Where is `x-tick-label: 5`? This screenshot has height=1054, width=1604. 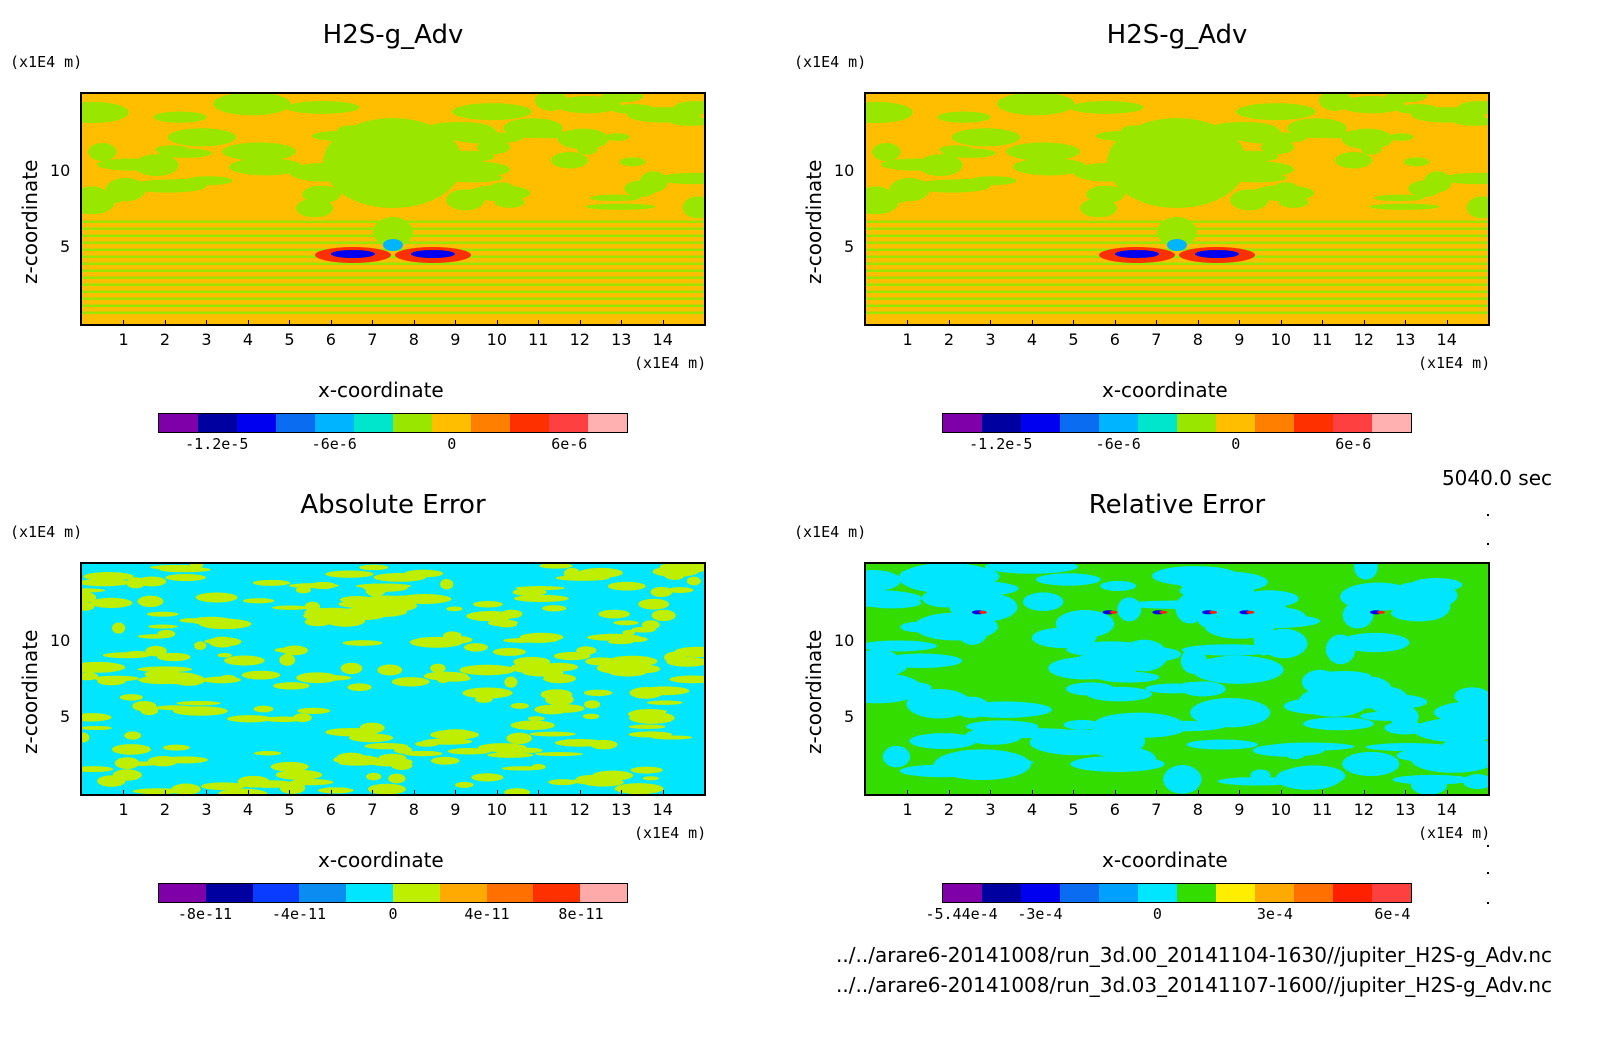
x-tick-label: 5 is located at coordinates (1073, 809).